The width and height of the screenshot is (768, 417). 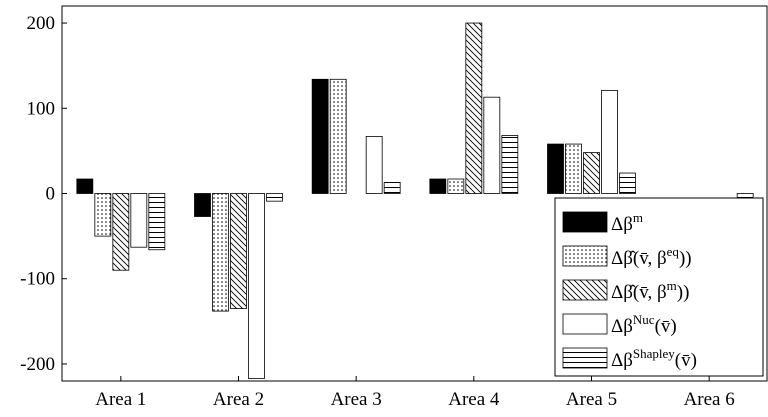 What do you see at coordinates (585, 290) in the screenshot?
I see `legend-swatch-diag` at bounding box center [585, 290].